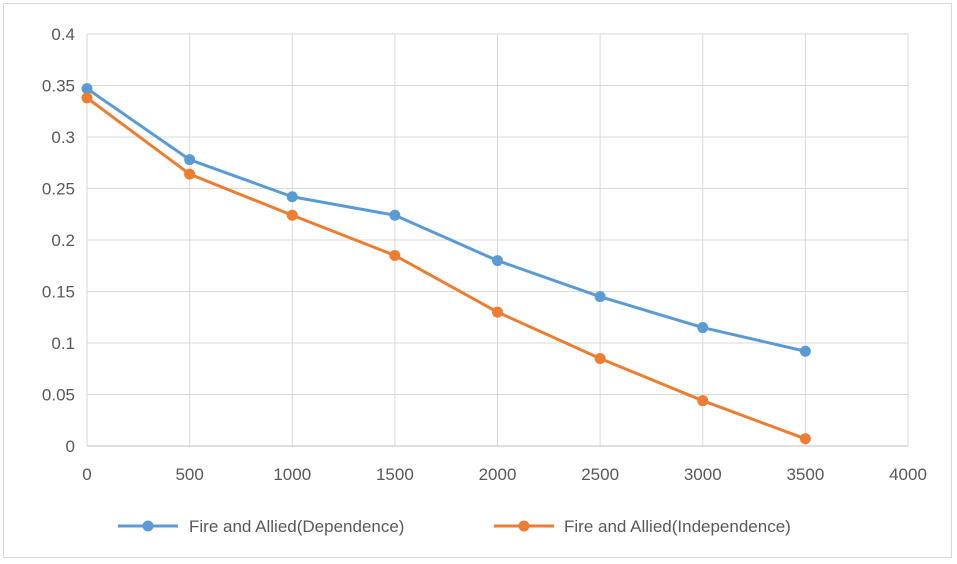 This screenshot has width=957, height=564. What do you see at coordinates (292, 474) in the screenshot?
I see `x-tick-label: 1000` at bounding box center [292, 474].